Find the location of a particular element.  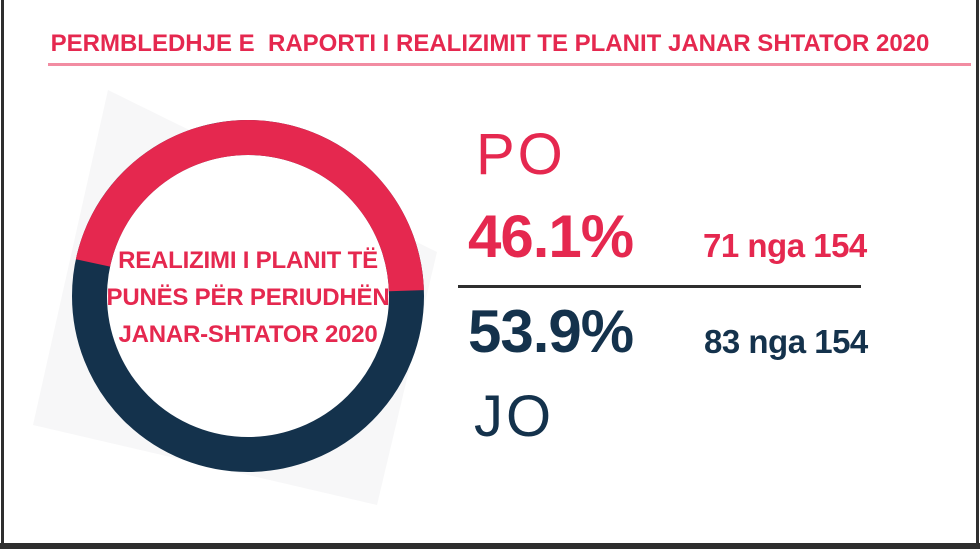

slide-border-right is located at coordinates (977, 274).